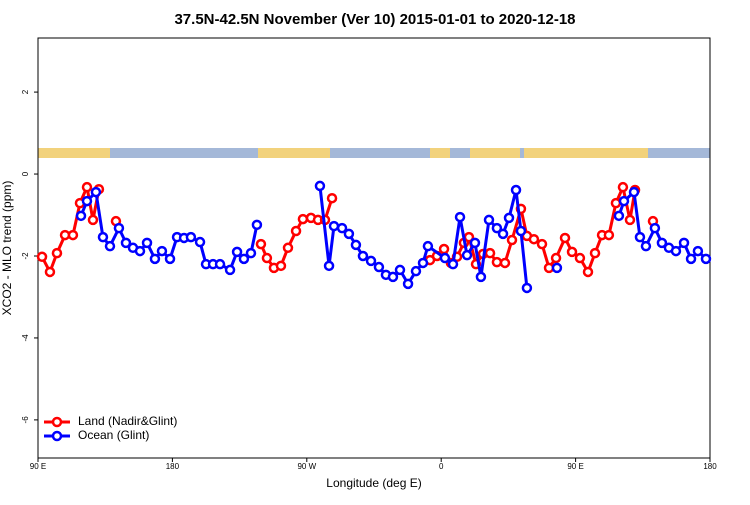  What do you see at coordinates (113, 435) in the screenshot?
I see `legend-label: Ocean (Glint)` at bounding box center [113, 435].